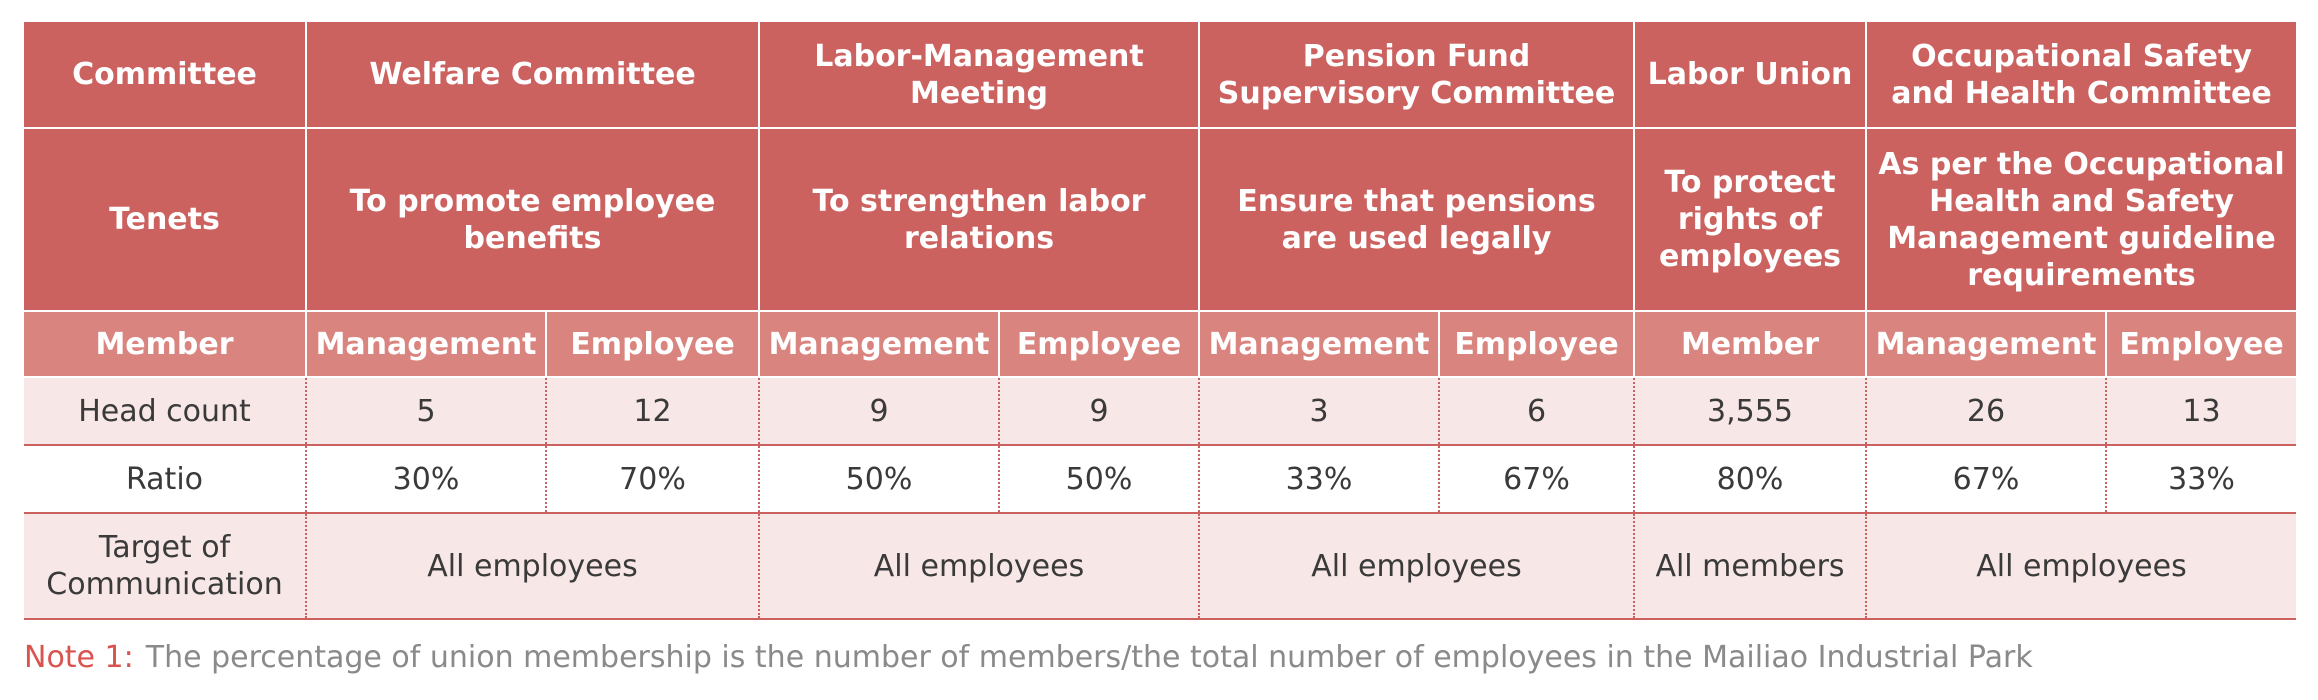 The image size is (2318, 700). What do you see at coordinates (1986, 411) in the screenshot?
I see `headcount-cell: 26` at bounding box center [1986, 411].